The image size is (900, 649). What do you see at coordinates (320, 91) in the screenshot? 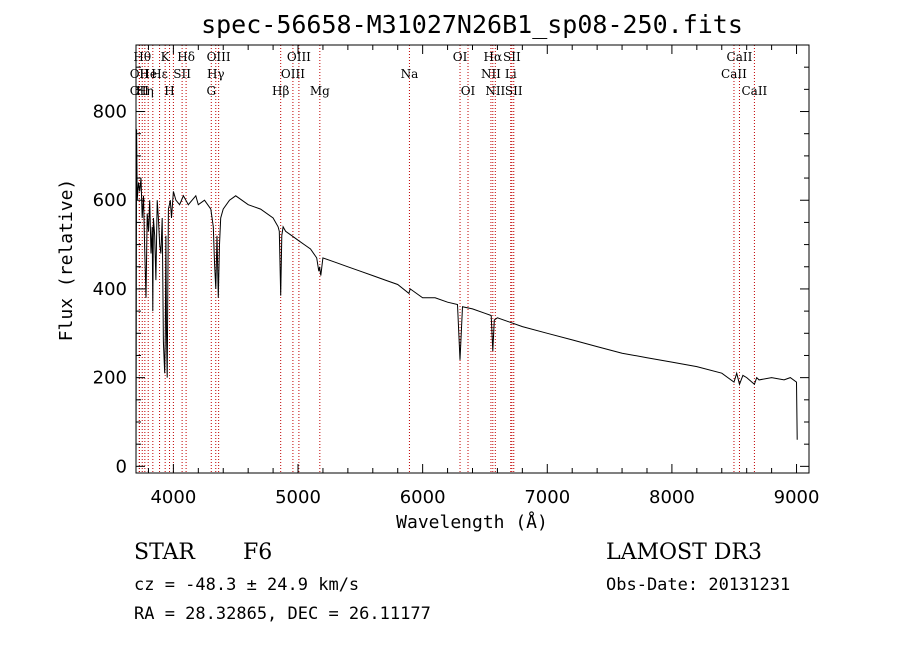
I see `line-marker-label: Mg` at bounding box center [320, 91].